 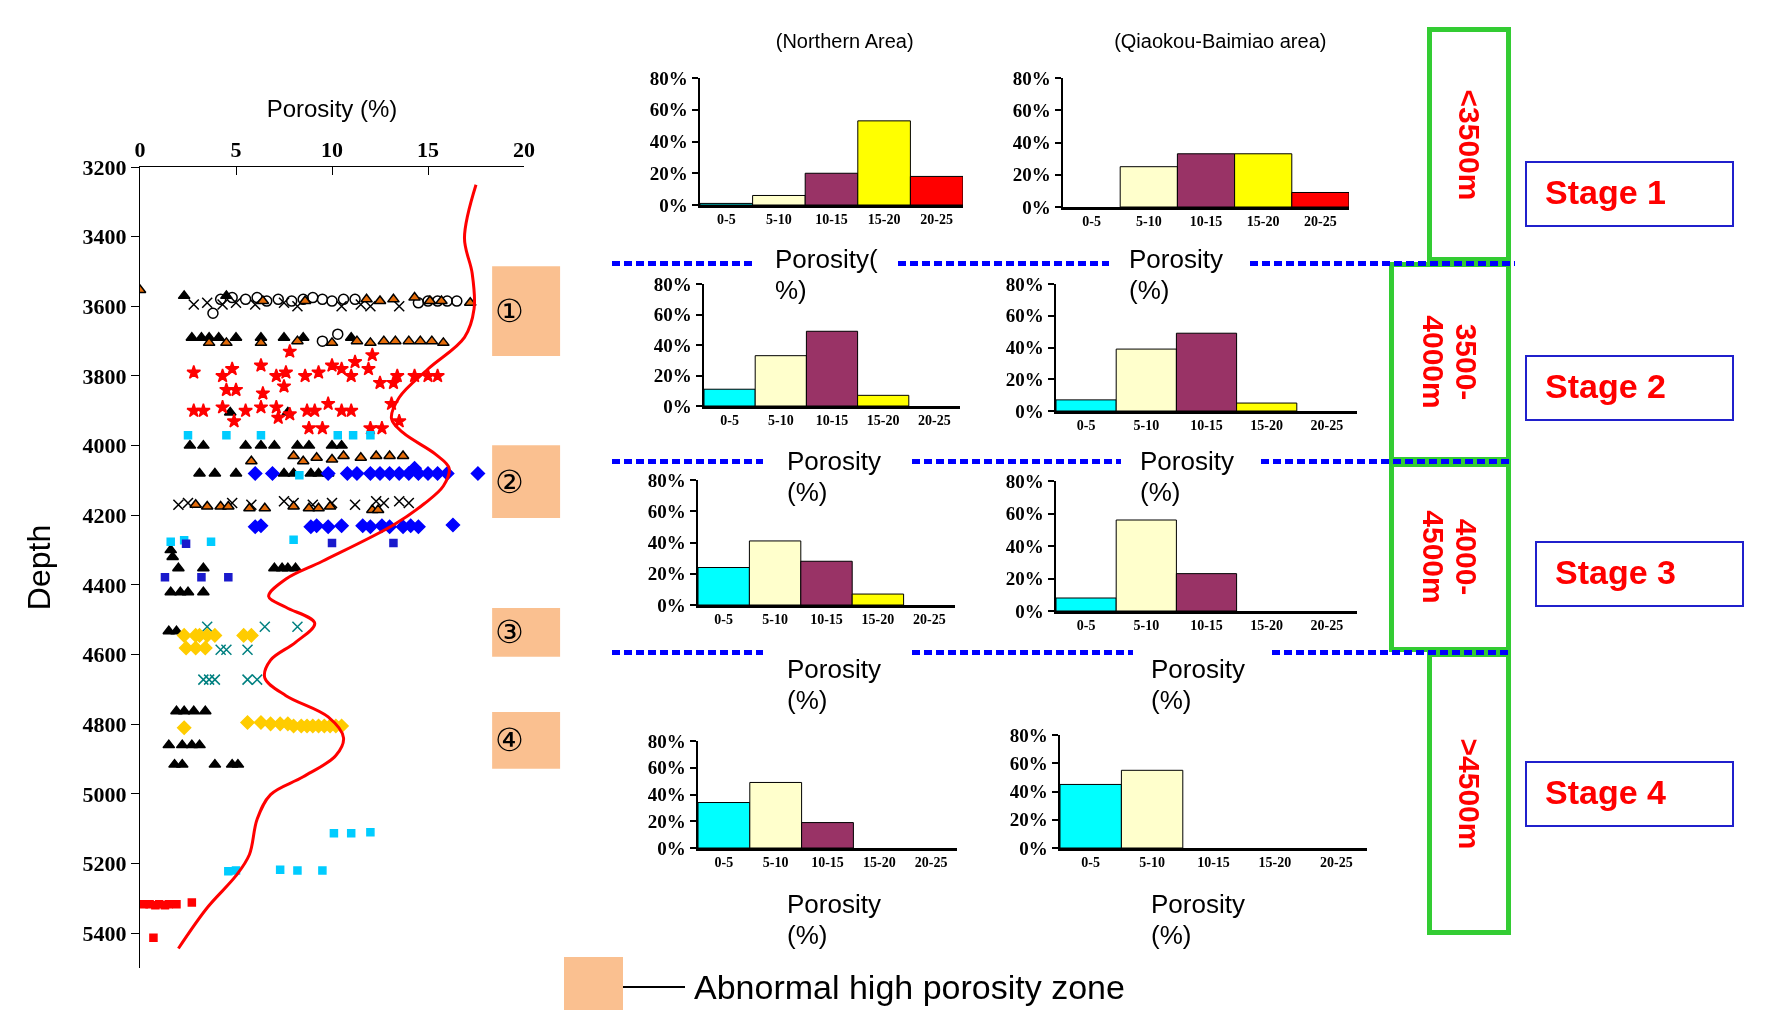 What do you see at coordinates (1450, 362) in the screenshot?
I see `text: 3500-4000m` at bounding box center [1450, 362].